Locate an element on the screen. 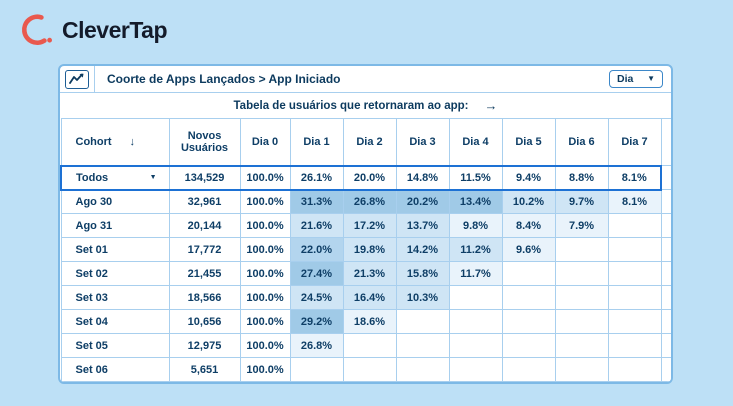  retention-cell-dia-5: 10.2% is located at coordinates (528, 201).